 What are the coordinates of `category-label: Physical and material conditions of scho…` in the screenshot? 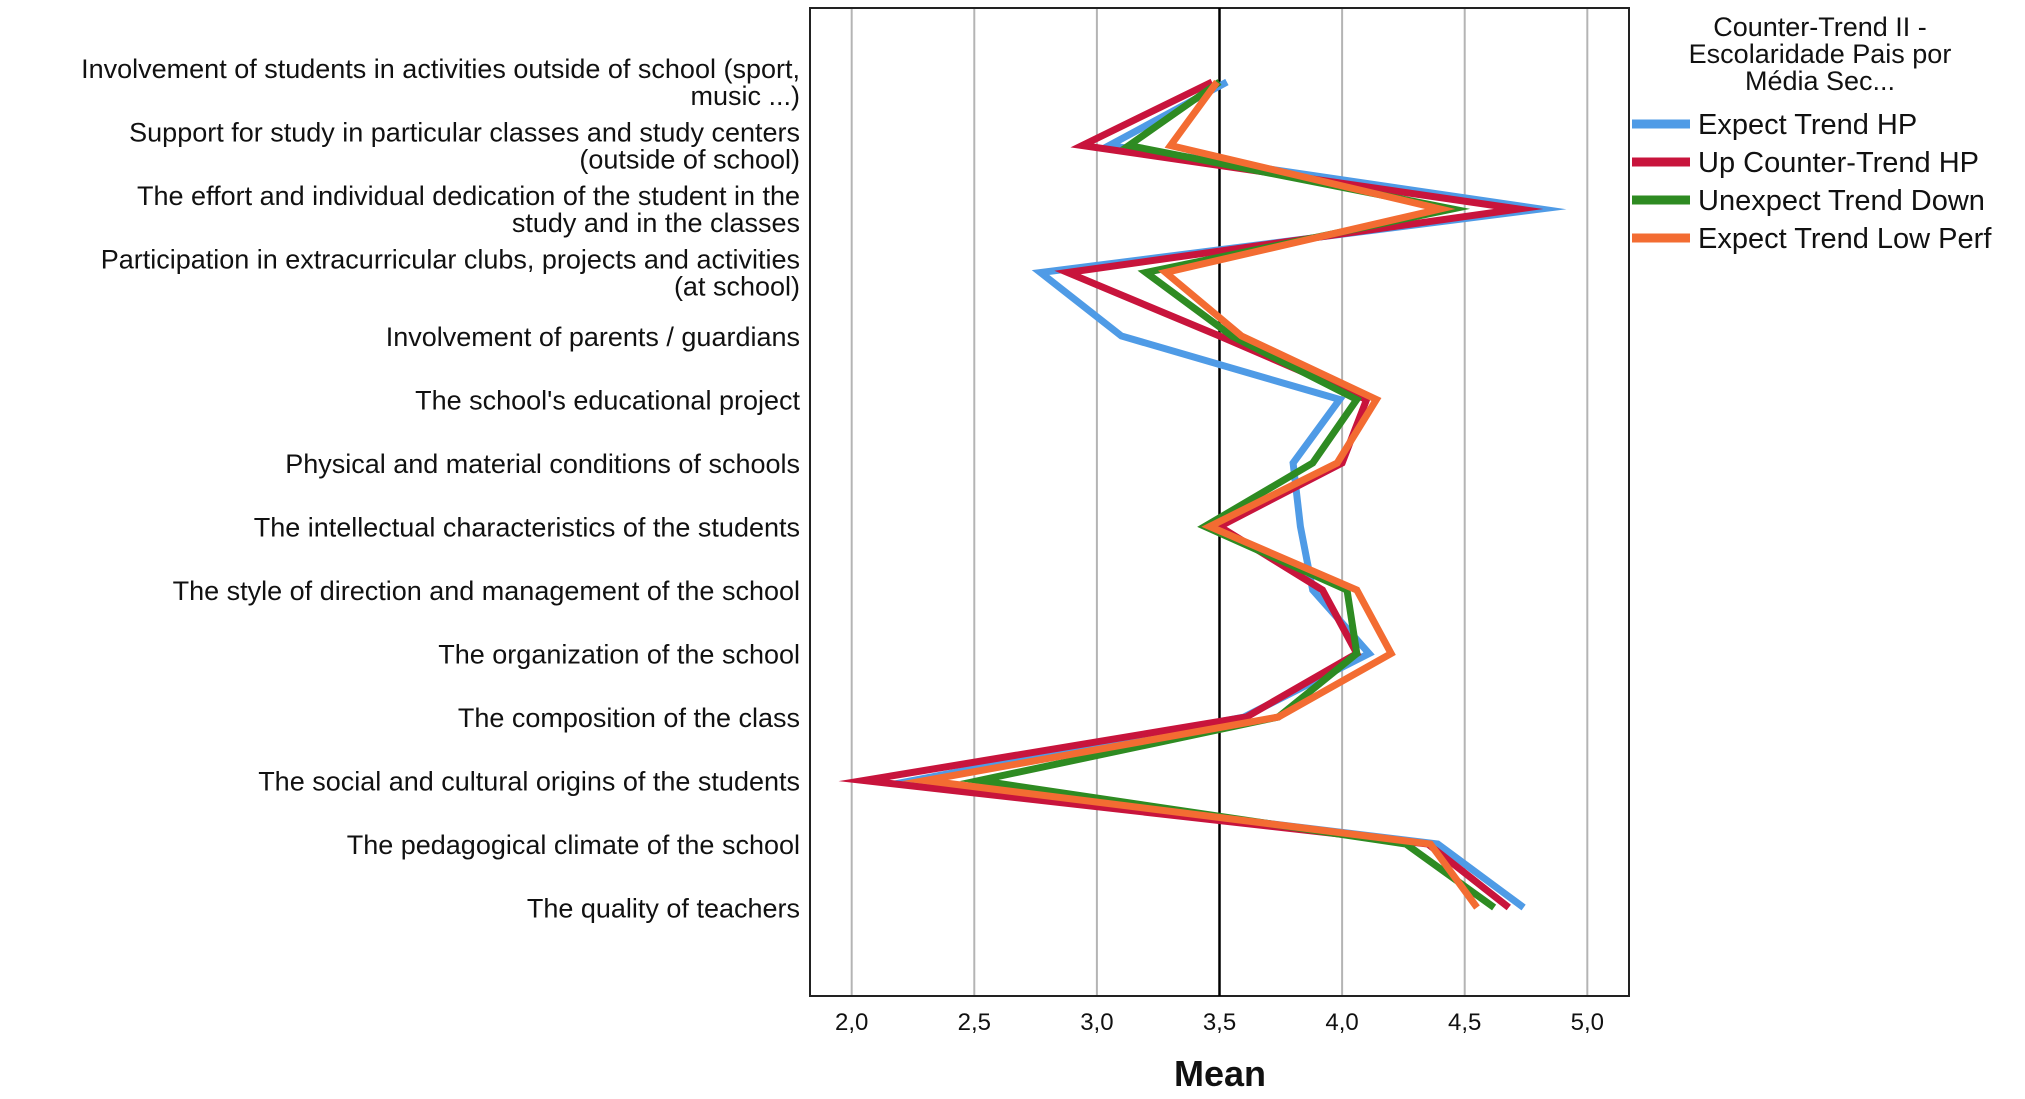 It's located at (542, 464).